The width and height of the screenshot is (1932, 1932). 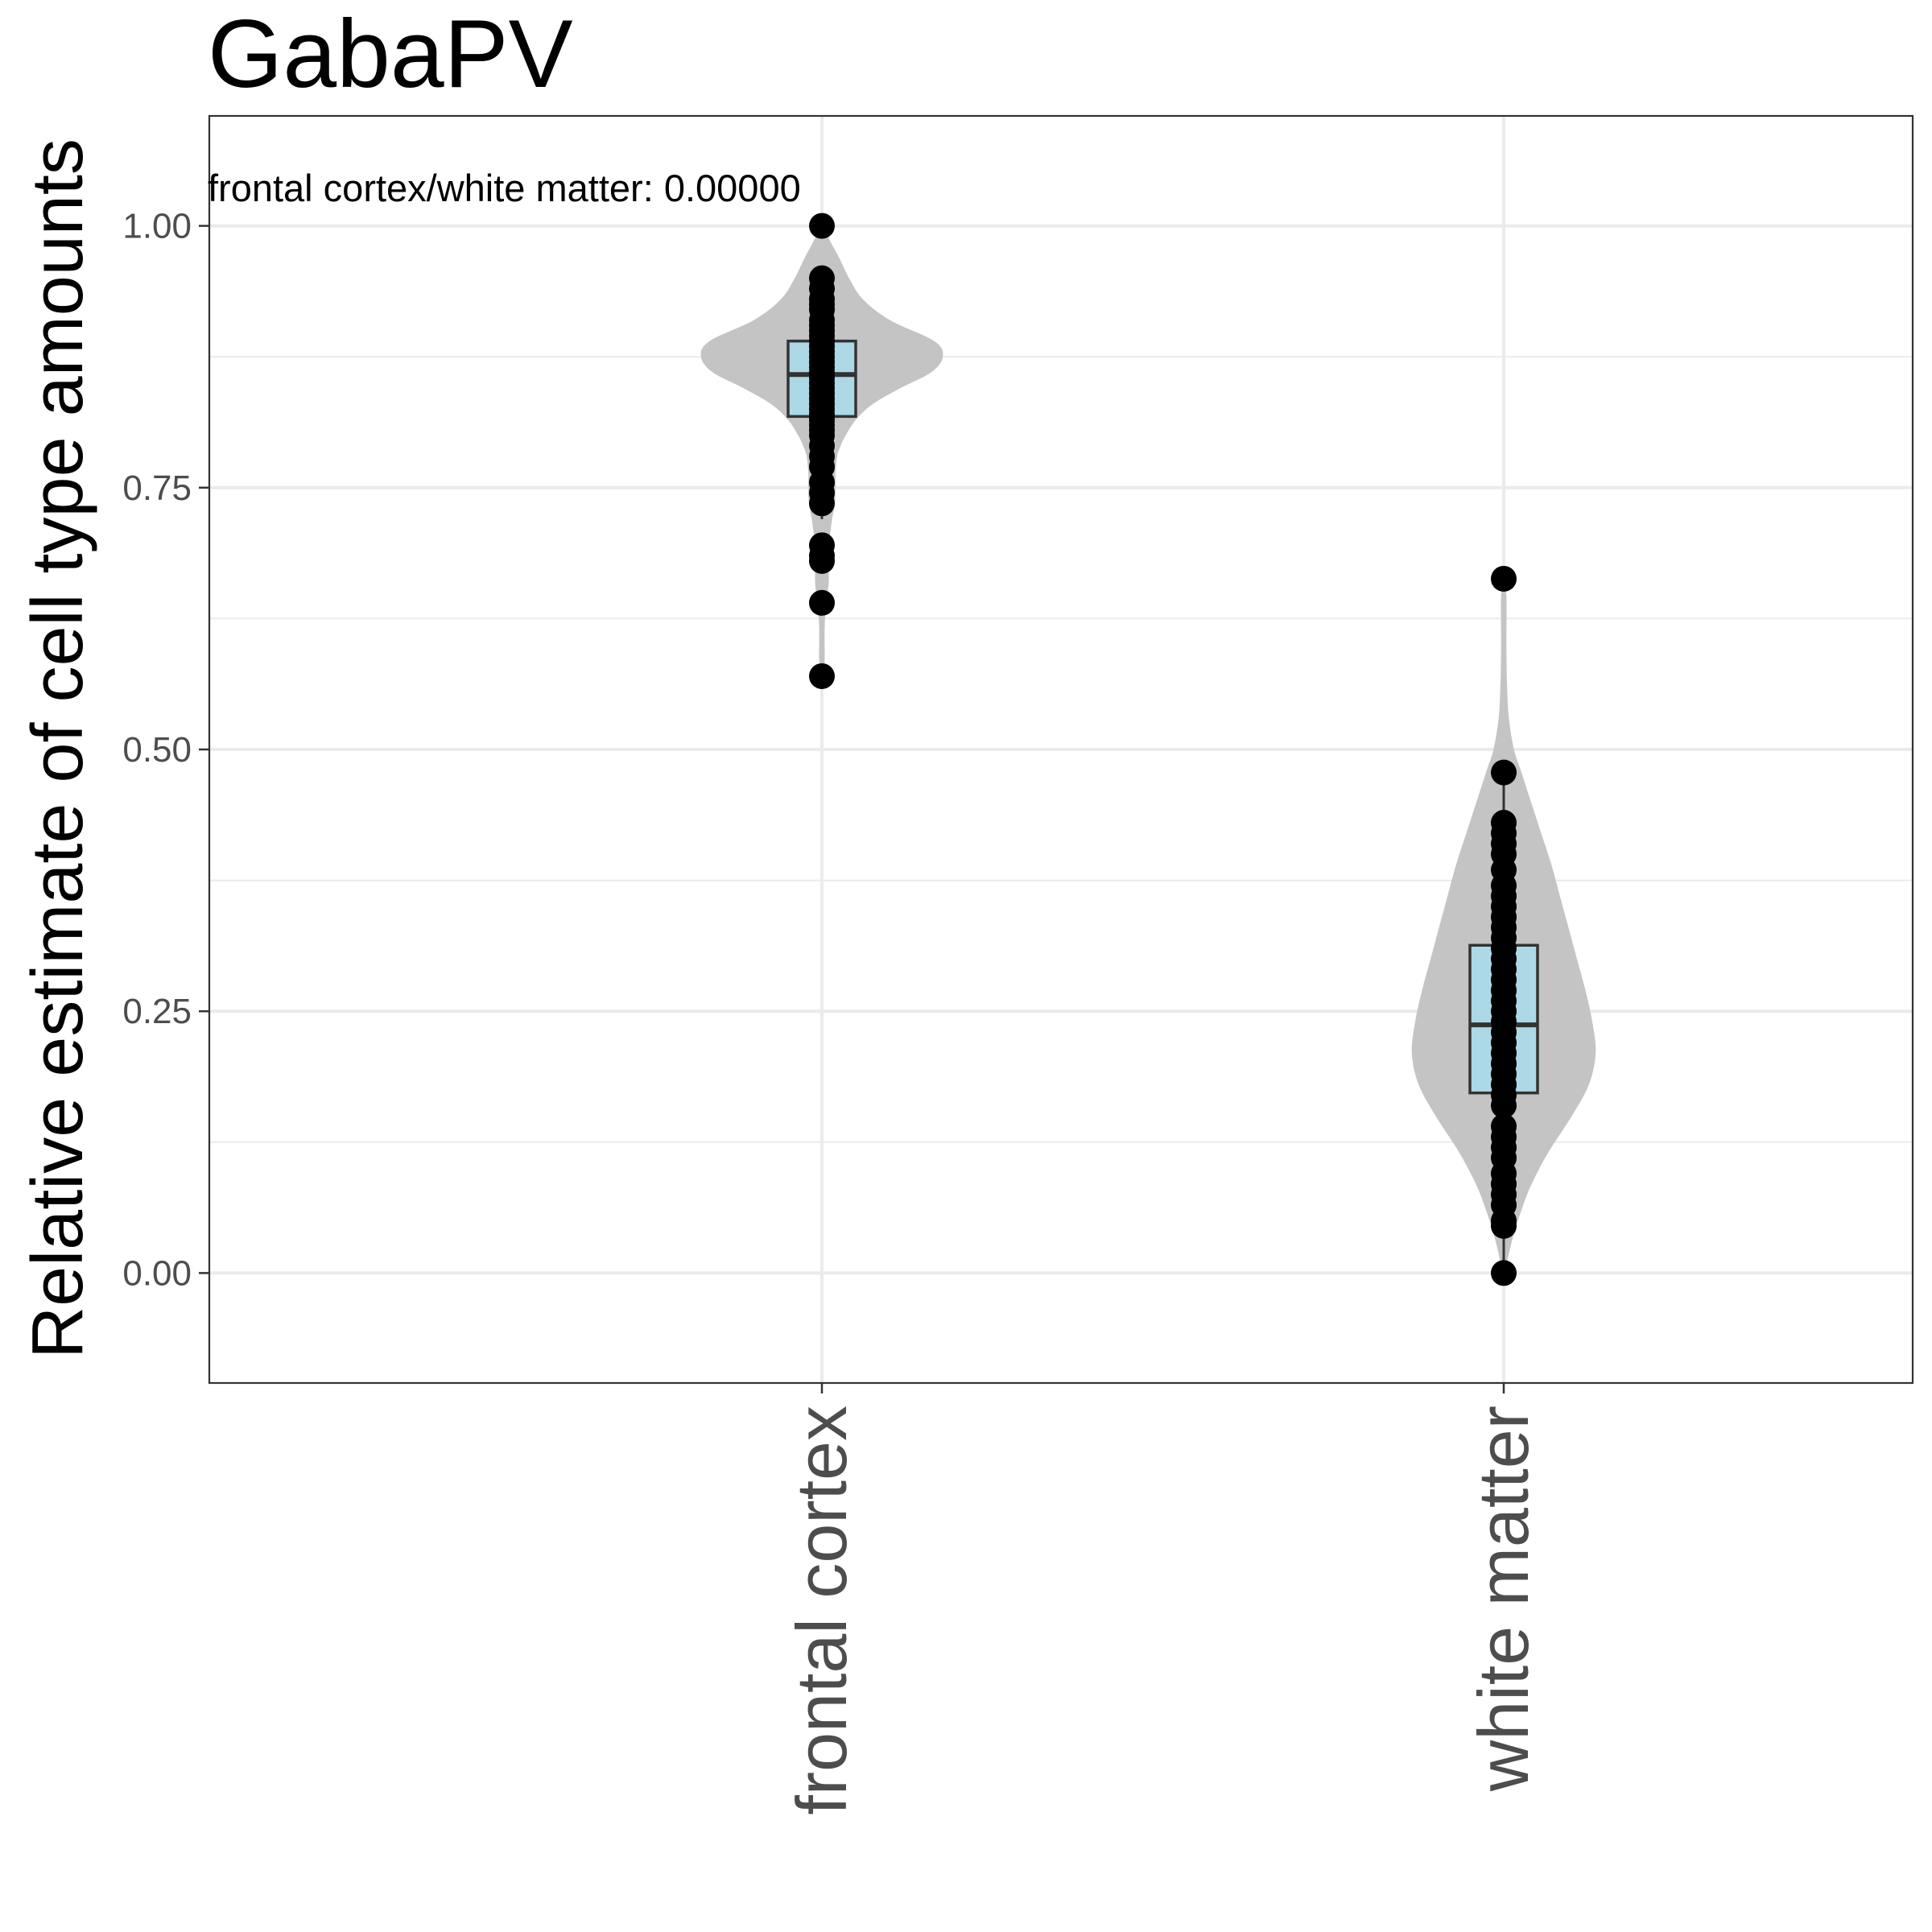 I want to click on y-tick-label: 0.25, so click(x=157, y=1011).